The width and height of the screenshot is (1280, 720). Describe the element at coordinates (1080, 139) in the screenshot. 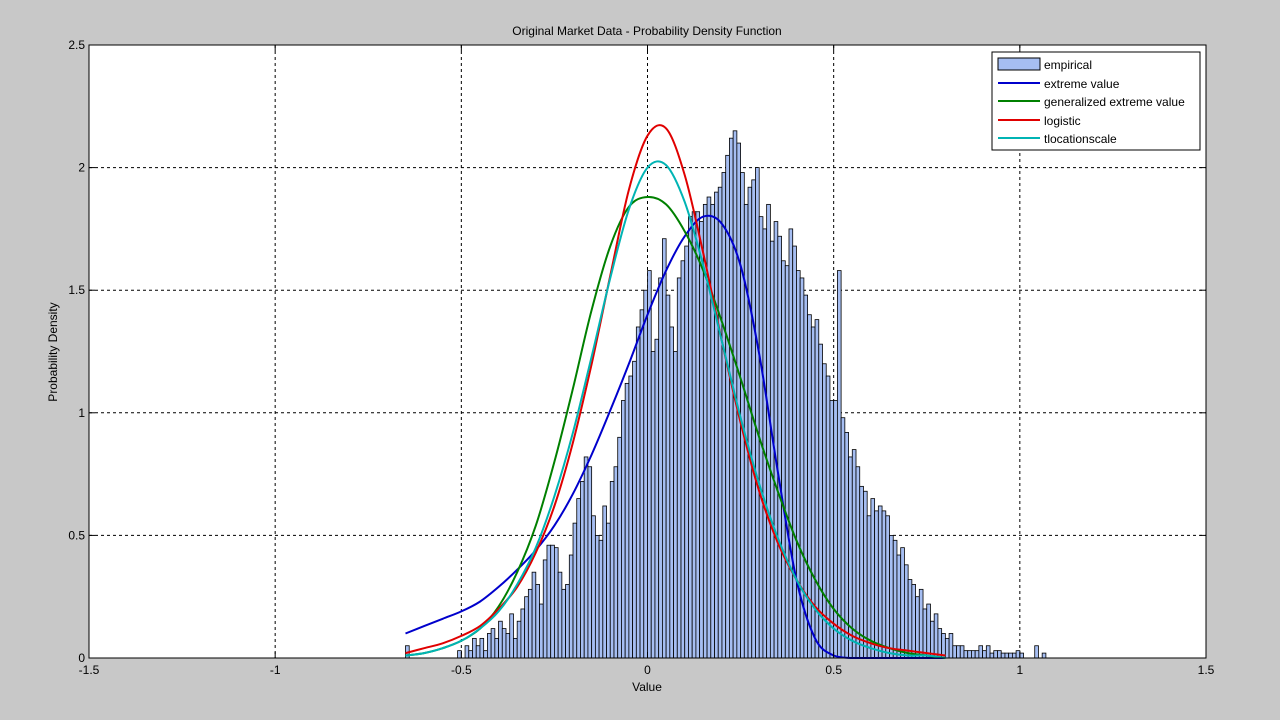

I see `legend-label-tlocationscale: tlocationscale` at that location.